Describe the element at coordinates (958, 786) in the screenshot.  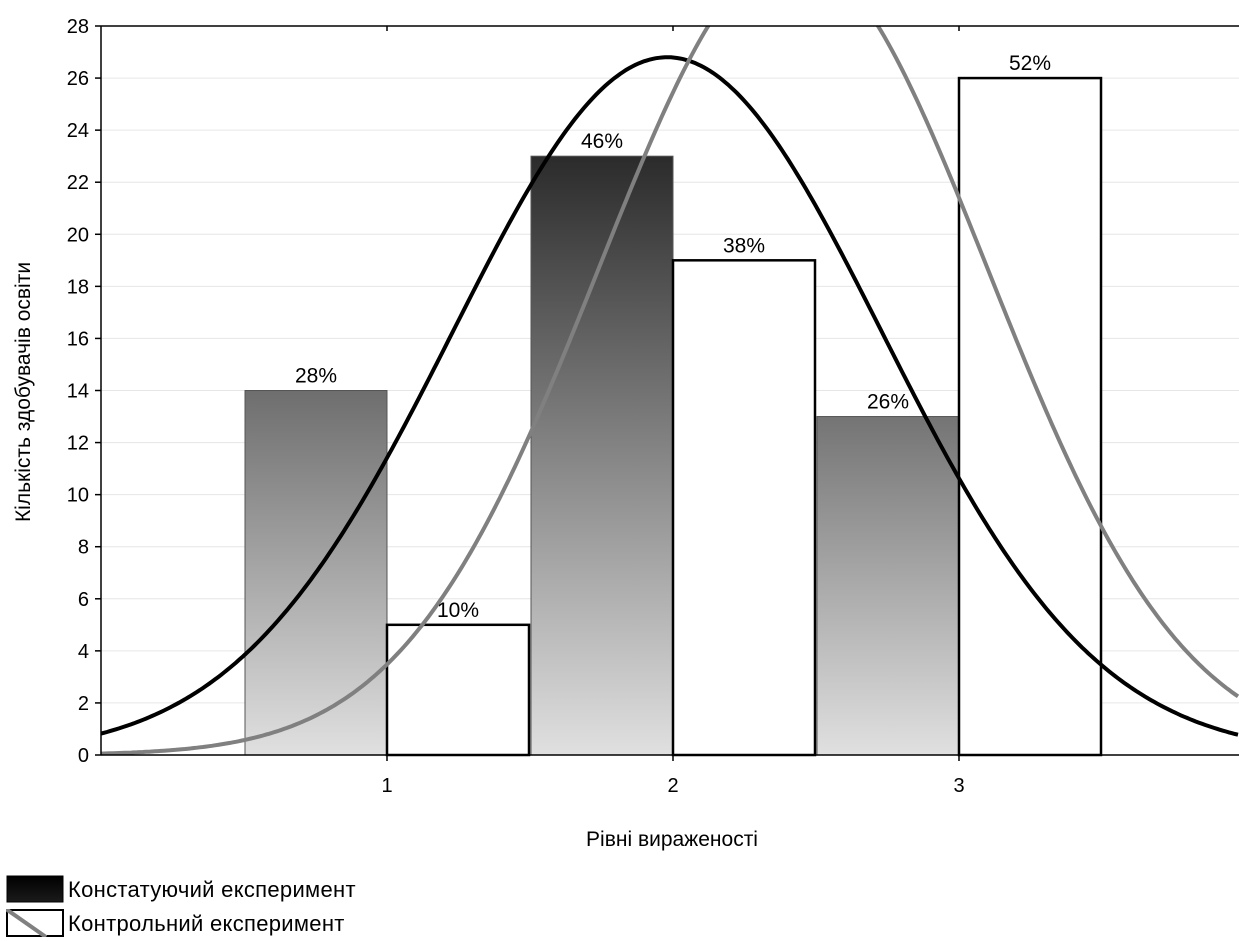
I see `x-tick-label: 3` at that location.